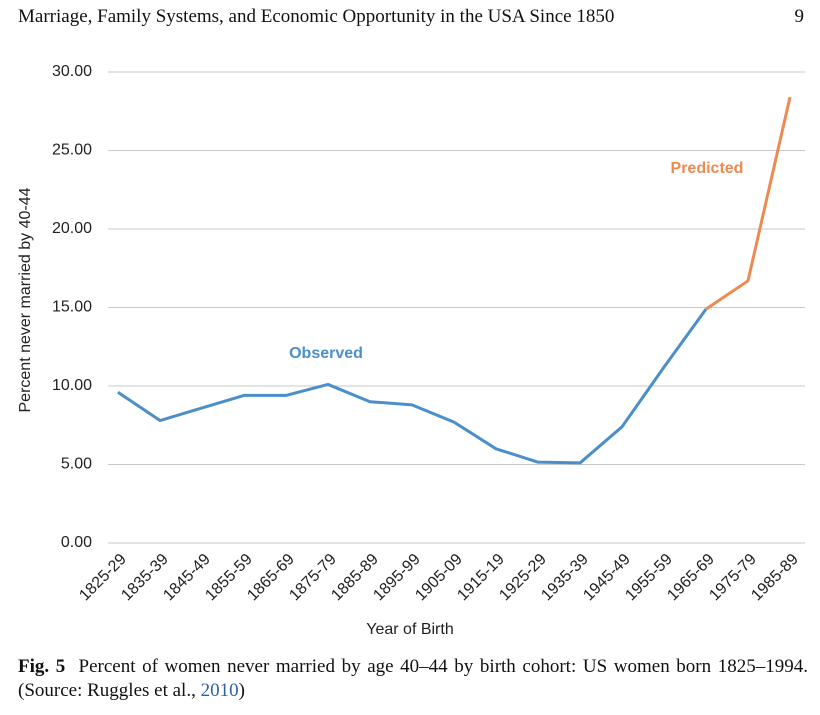 This screenshot has width=820, height=715. Describe the element at coordinates (707, 168) in the screenshot. I see `series-label: Predicted` at that location.